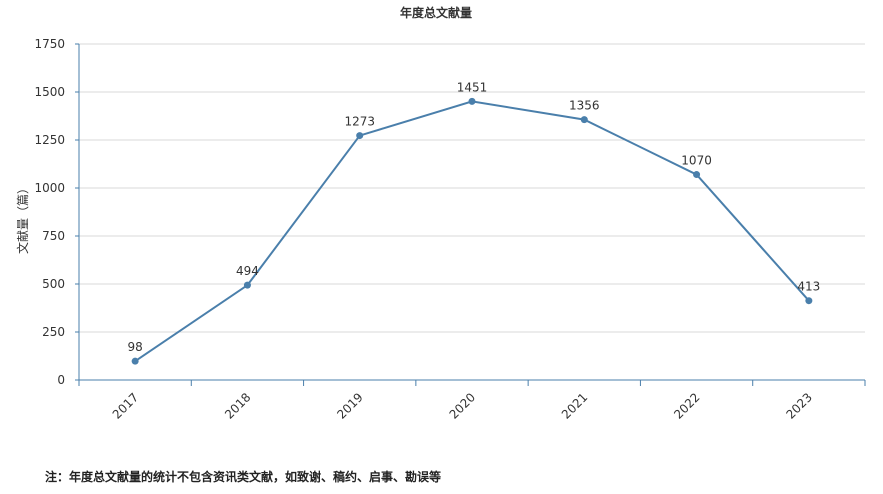 The width and height of the screenshot is (883, 494). What do you see at coordinates (686, 405) in the screenshot?
I see `x-tick-label: 2022` at bounding box center [686, 405].